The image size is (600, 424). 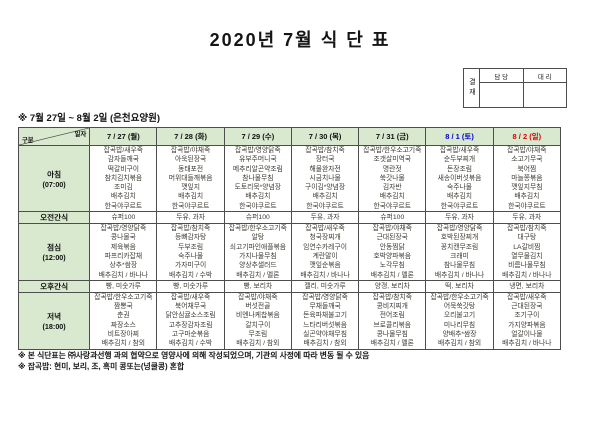 I want to click on row-time: (18:00), so click(x=54, y=326).